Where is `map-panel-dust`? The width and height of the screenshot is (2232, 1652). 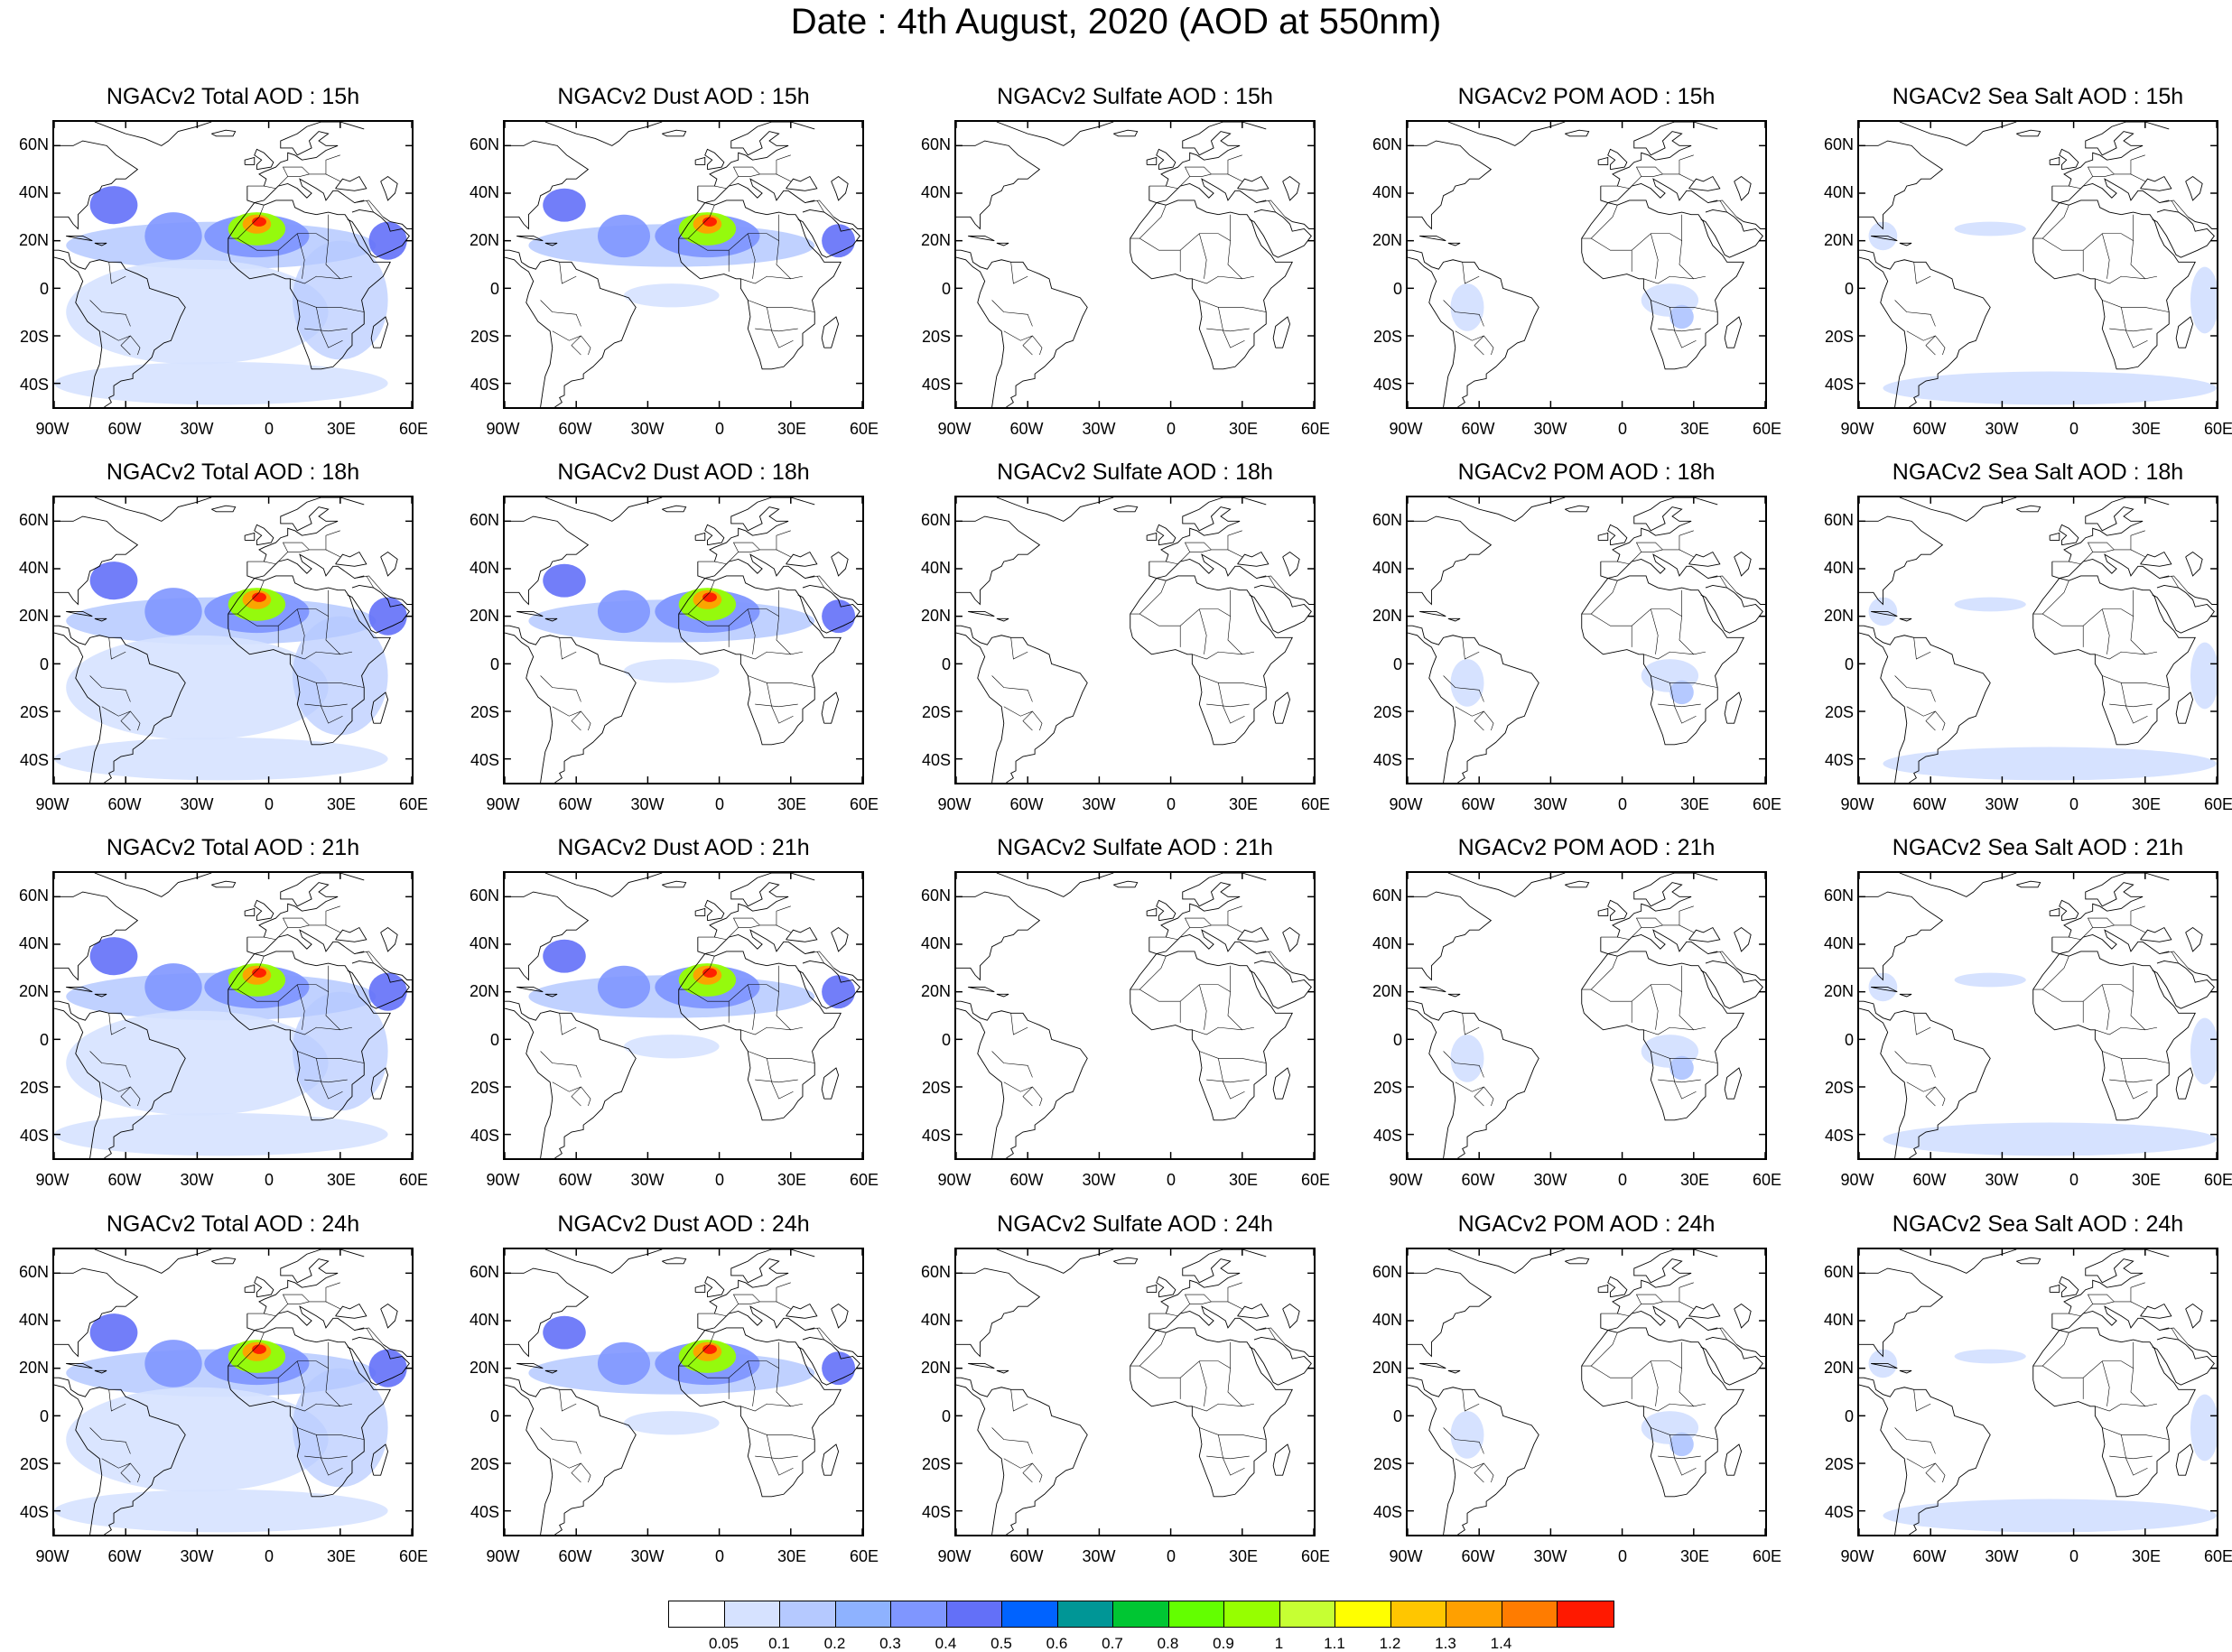 map-panel-dust is located at coordinates (683, 1015).